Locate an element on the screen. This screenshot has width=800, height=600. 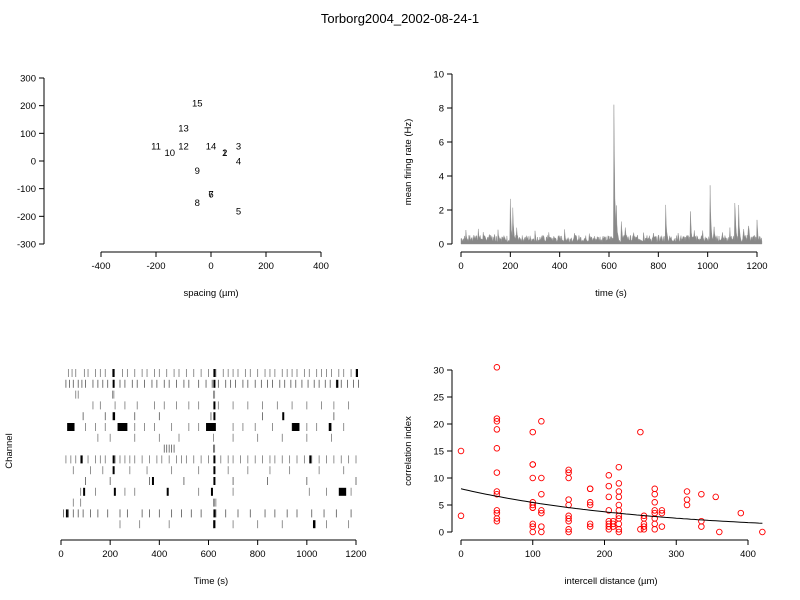
rate-y-tick-label: 6 is located at coordinates (441, 143).